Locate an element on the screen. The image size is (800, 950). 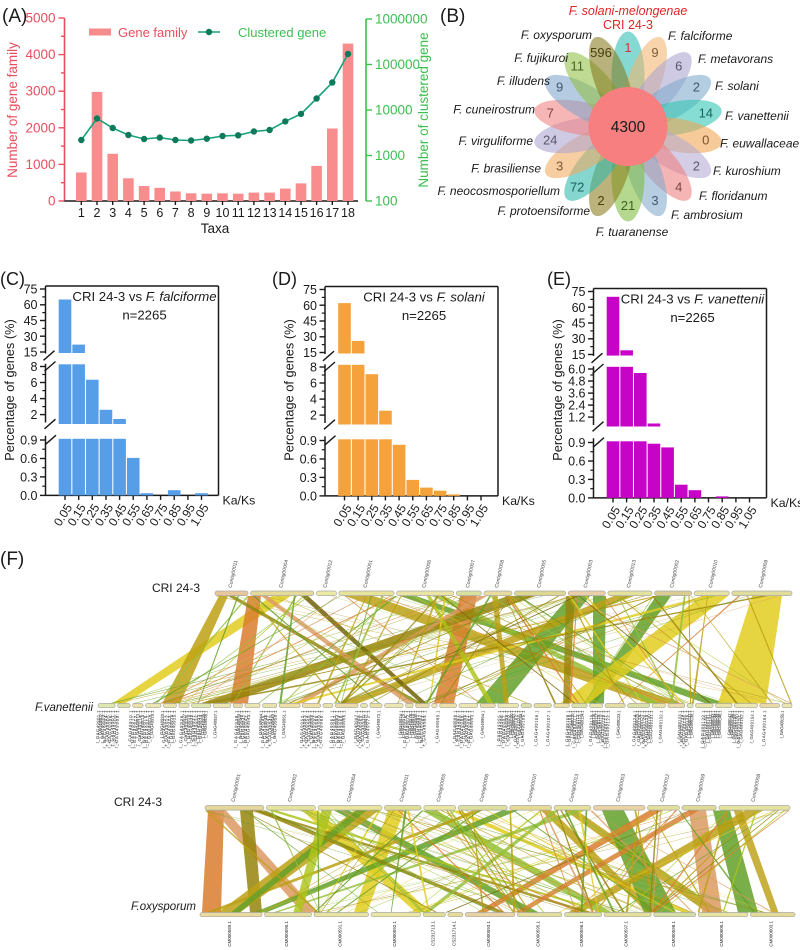
svg-text: (A) is located at coordinates (14, 16).